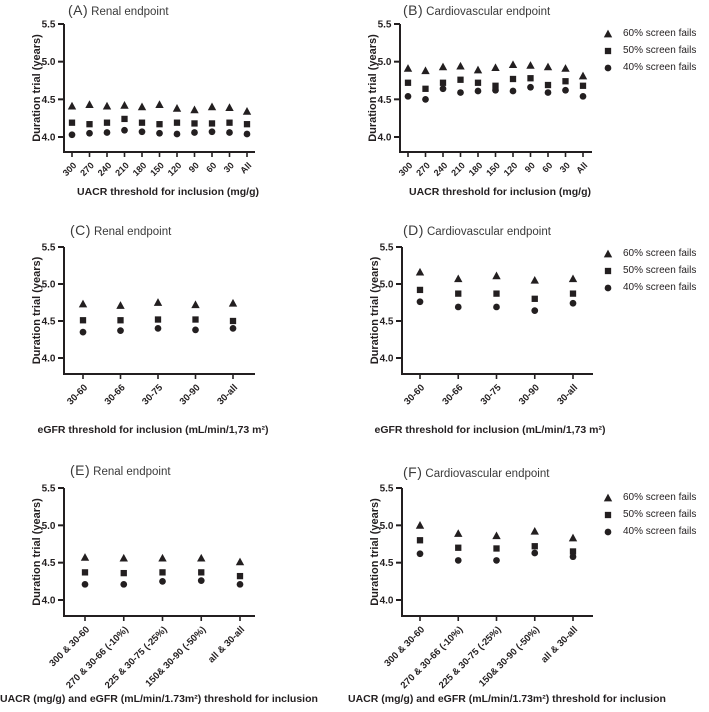  Describe the element at coordinates (132, 232) in the screenshot. I see `panel-endpoint-c: Renal endpoint` at that location.